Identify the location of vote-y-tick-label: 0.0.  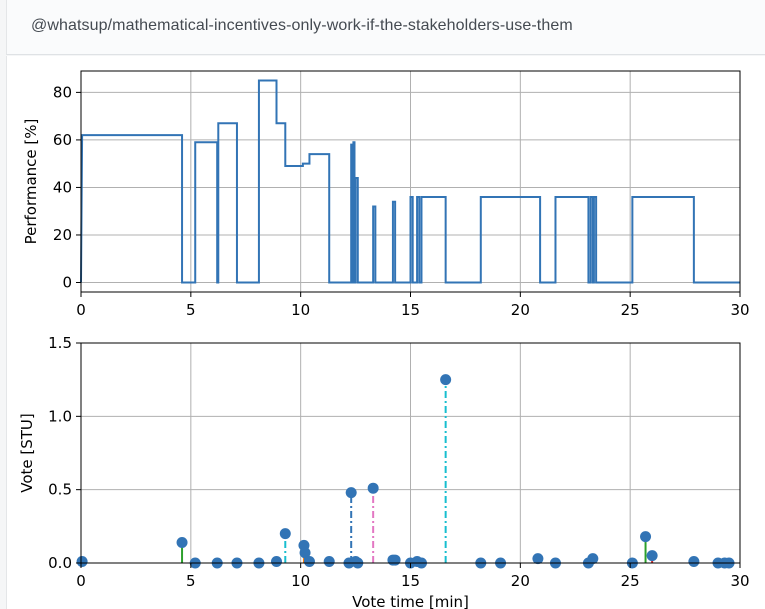
(60, 563).